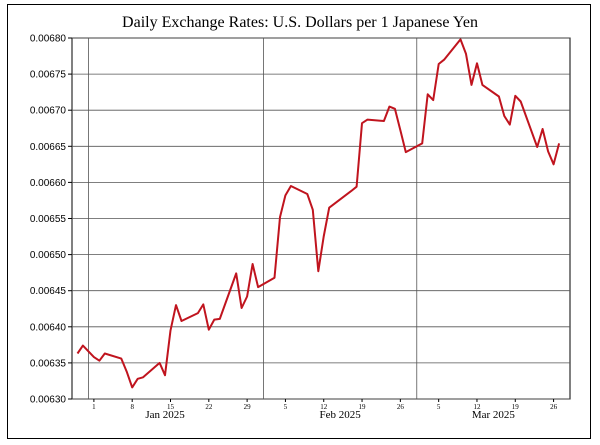 The image size is (600, 445). Describe the element at coordinates (48, 363) in the screenshot. I see `y-tick-label-9: 0.00635` at that location.